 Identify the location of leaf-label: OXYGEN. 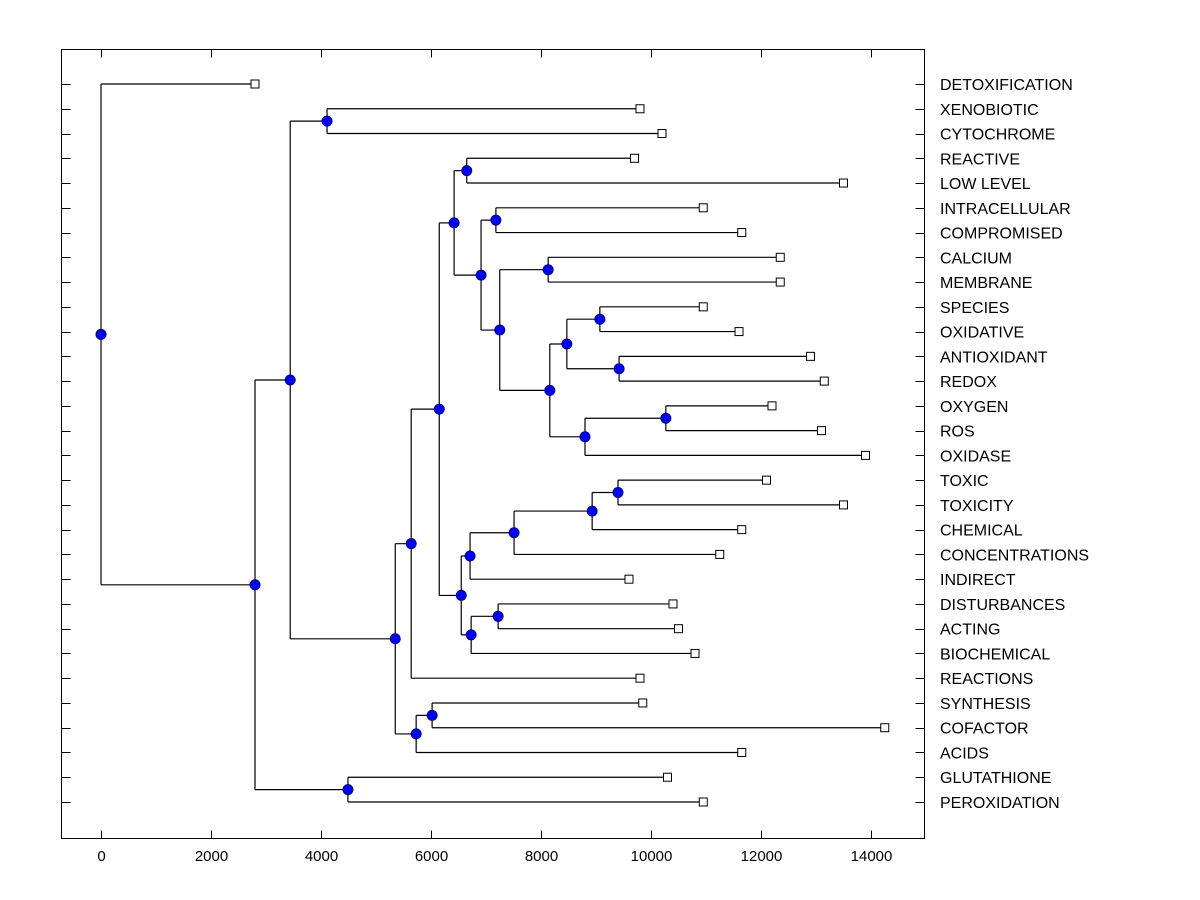
(974, 407).